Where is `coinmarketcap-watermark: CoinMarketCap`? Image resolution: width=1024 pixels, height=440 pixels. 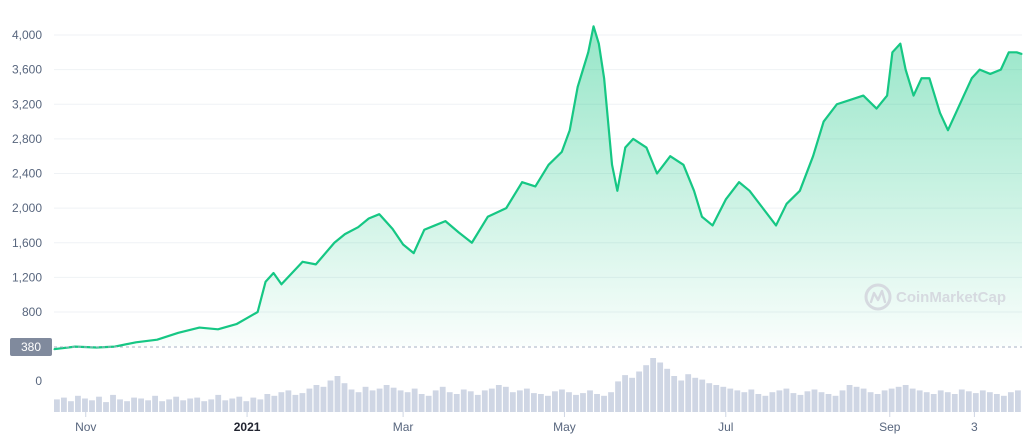
coinmarketcap-watermark: CoinMarketCap is located at coordinates (935, 297).